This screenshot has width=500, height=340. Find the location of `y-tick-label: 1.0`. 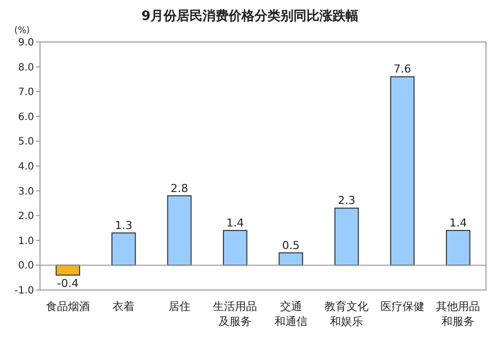

y-tick-label: 1.0 is located at coordinates (26, 241).